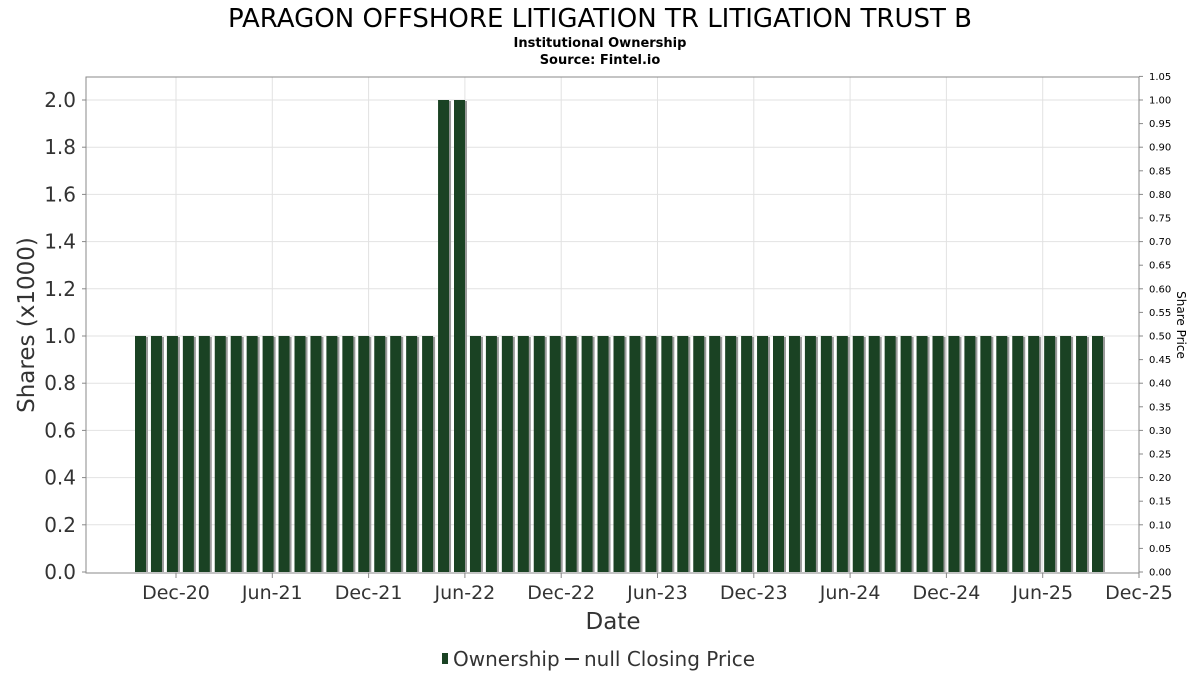  I want to click on chart-source: Source: Fintel.io, so click(600, 60).